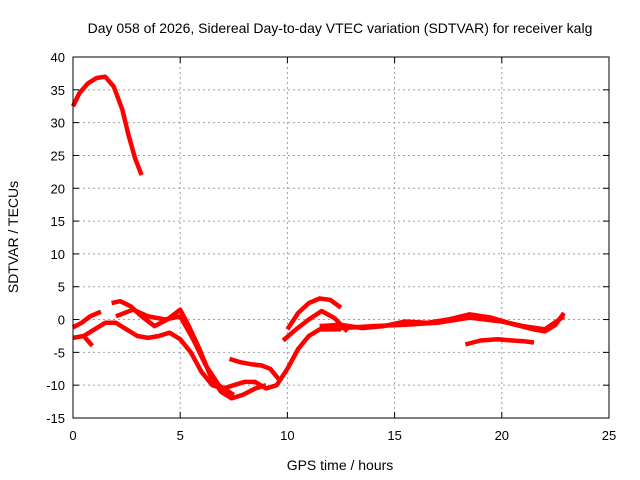  What do you see at coordinates (58, 123) in the screenshot?
I see `y-tick-label: 30` at bounding box center [58, 123].